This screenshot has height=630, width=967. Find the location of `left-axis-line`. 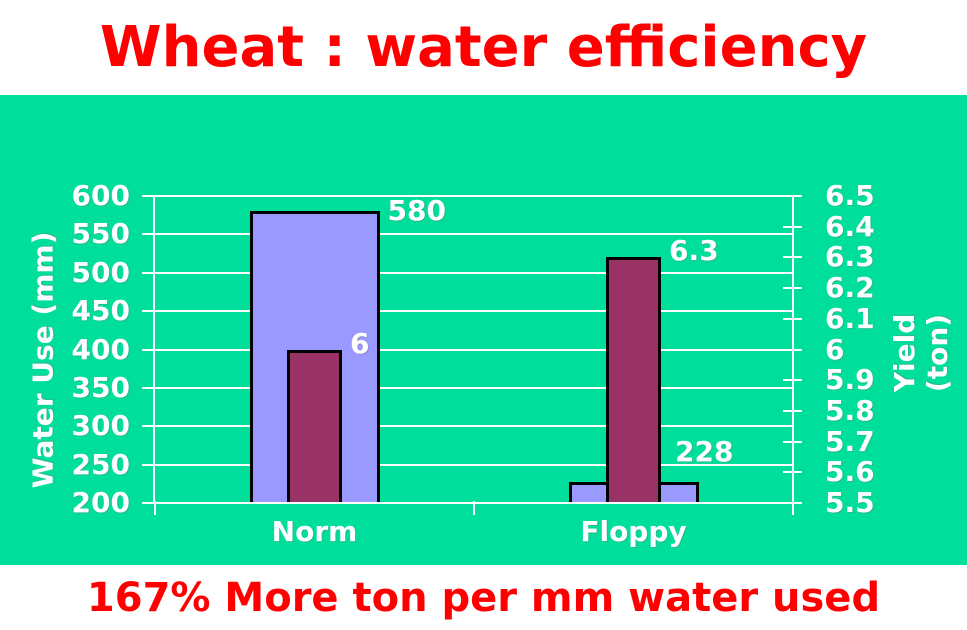

left-axis-line is located at coordinates (154, 349).